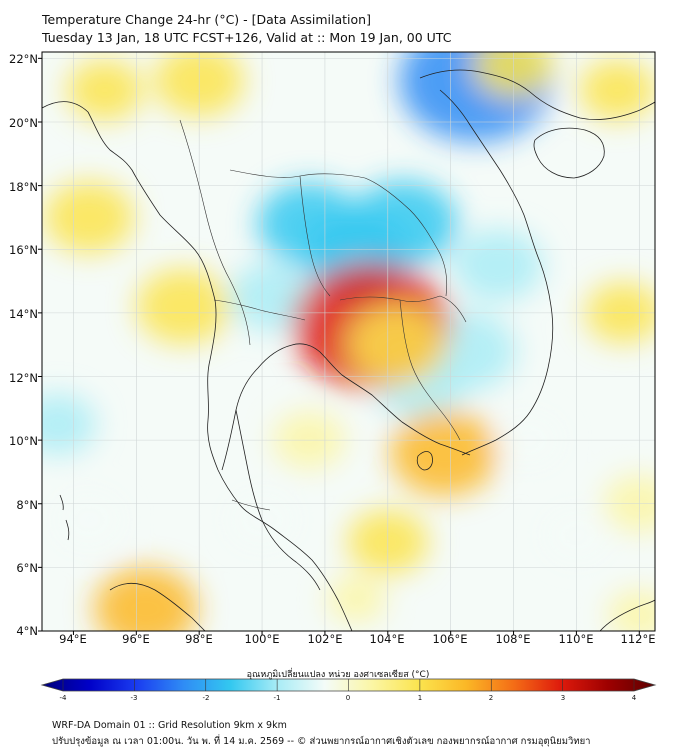  What do you see at coordinates (262, 639) in the screenshot?
I see `lon-label-100e: 100°E` at bounding box center [262, 639].